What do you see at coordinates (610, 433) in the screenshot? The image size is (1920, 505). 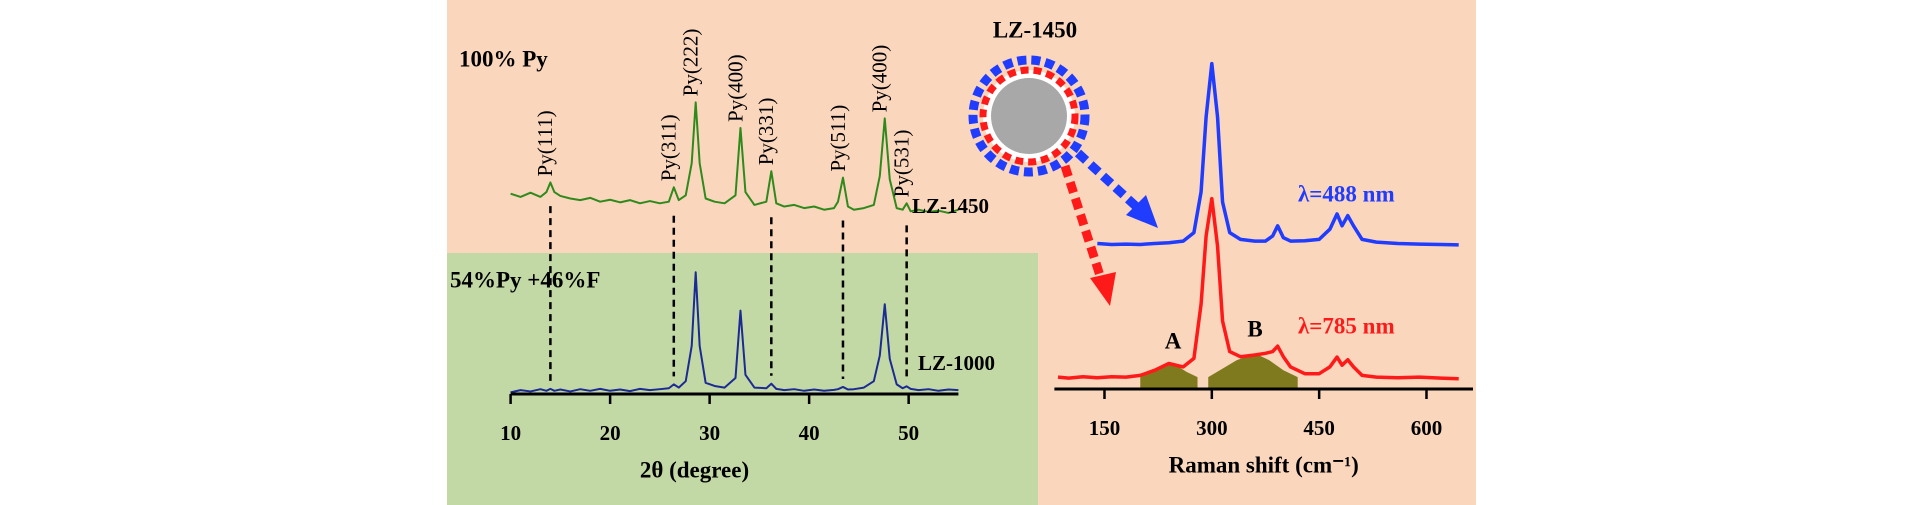 I see `x-tick-label: 20` at bounding box center [610, 433].